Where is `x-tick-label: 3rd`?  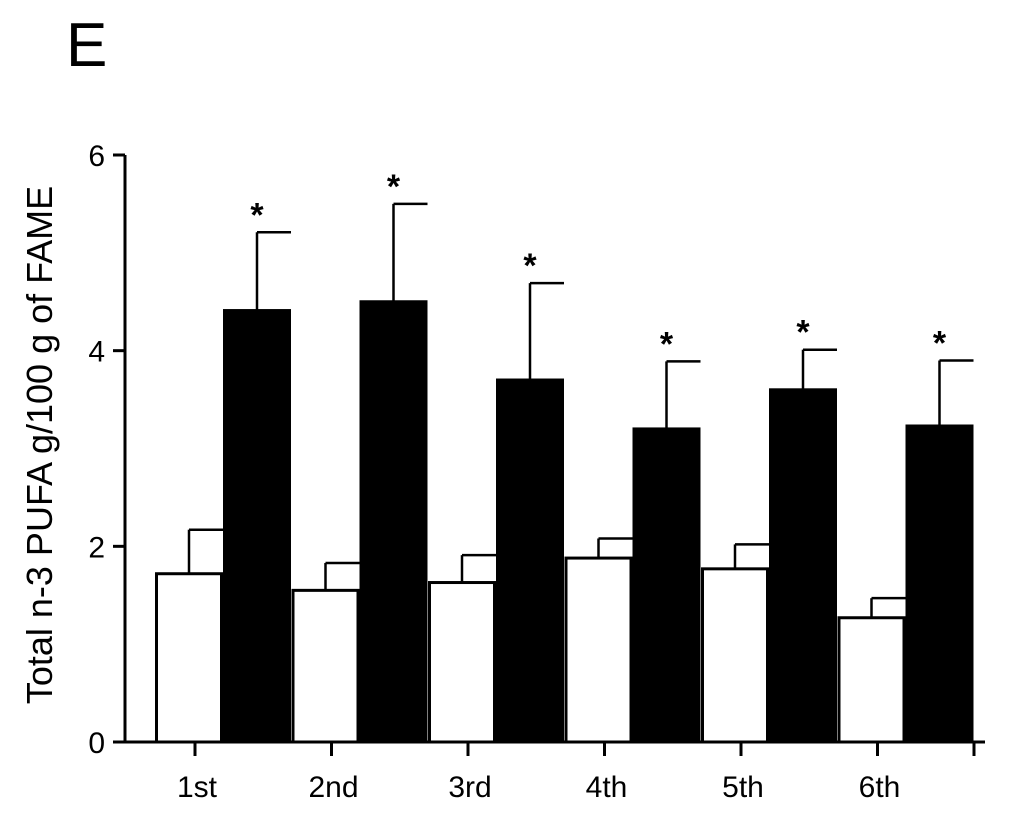 x-tick-label: 3rd is located at coordinates (469, 787).